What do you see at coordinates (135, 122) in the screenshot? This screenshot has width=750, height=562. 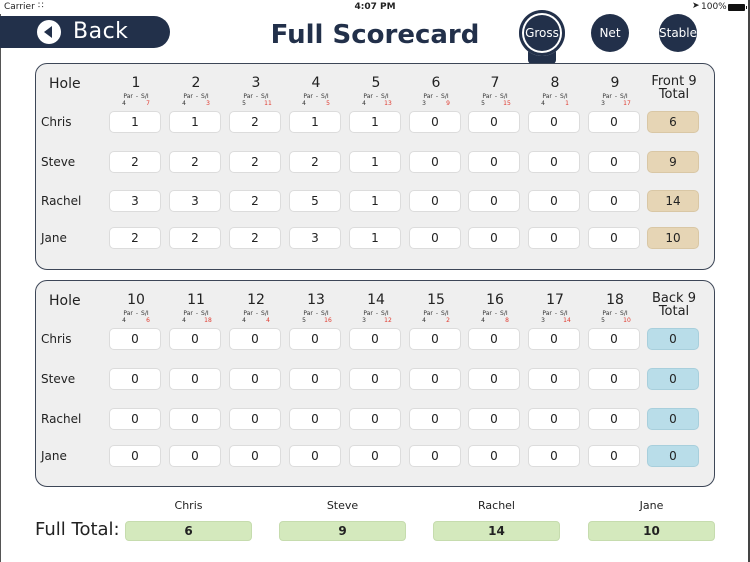 I see `score-input-chris-hole-1: 1` at bounding box center [135, 122].